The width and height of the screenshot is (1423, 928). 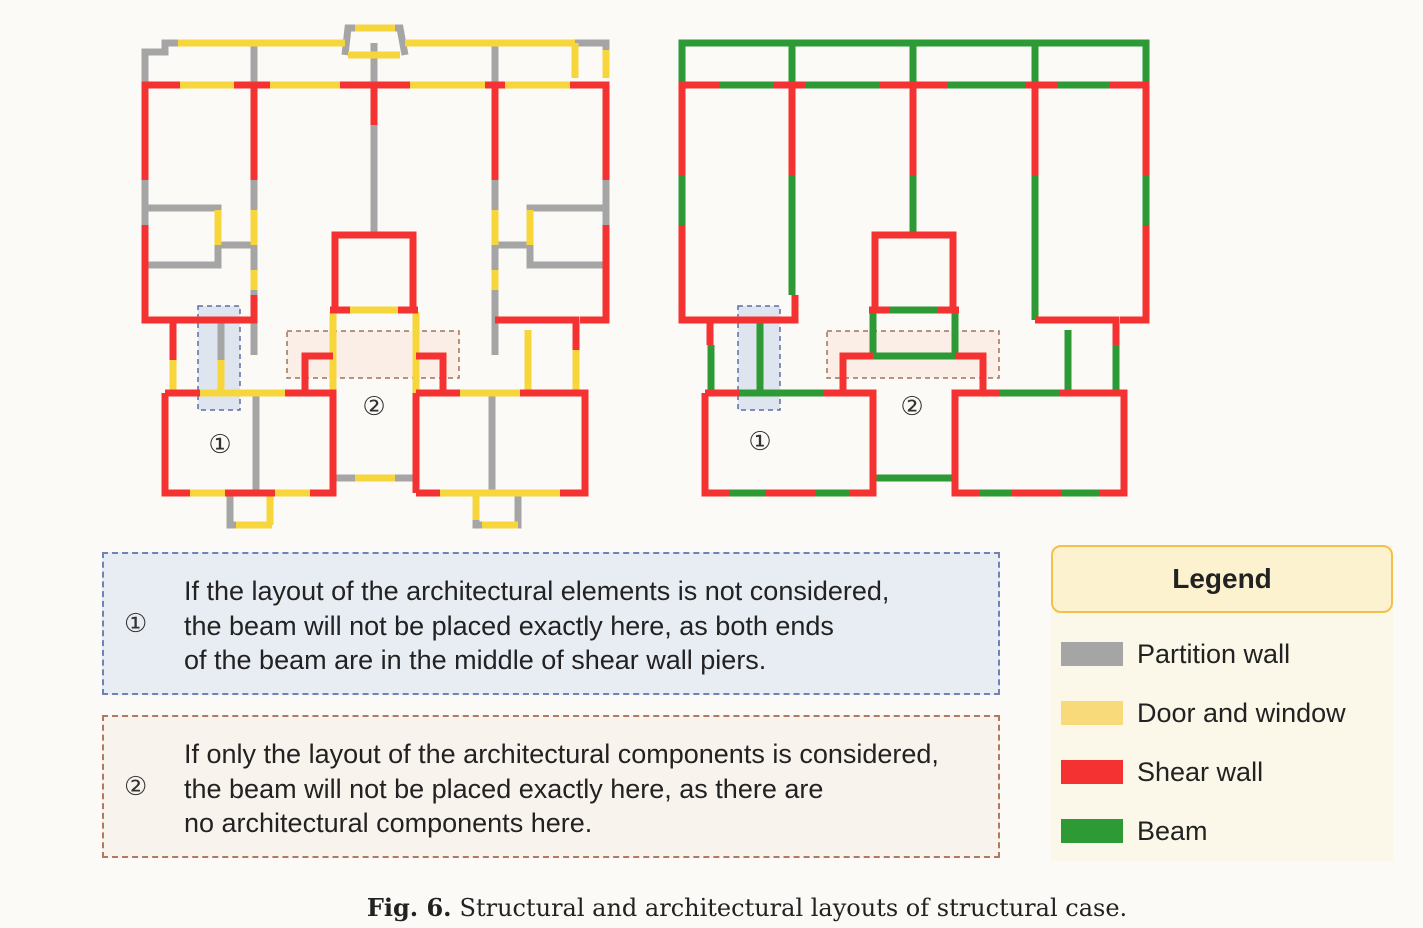 I want to click on legend-label: Shear wall, so click(x=1200, y=771).